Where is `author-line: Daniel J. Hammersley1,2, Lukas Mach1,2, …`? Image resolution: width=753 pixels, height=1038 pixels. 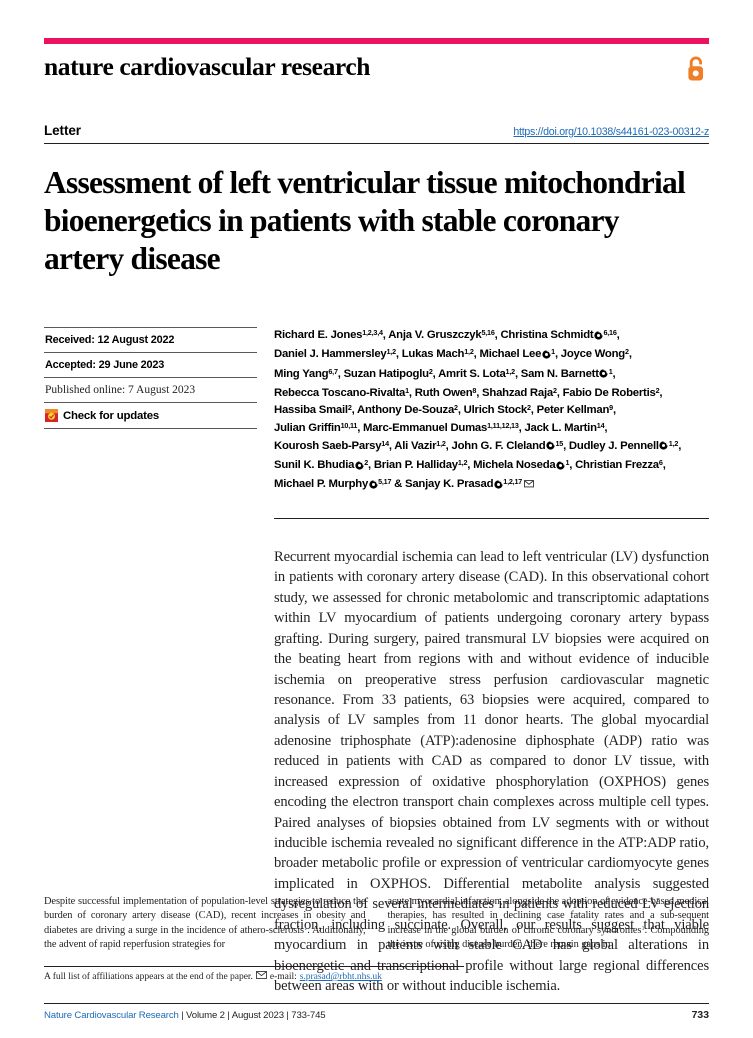 author-line: Daniel J. Hammersley1,2, Lukas Mach1,2, … is located at coordinates (453, 353).